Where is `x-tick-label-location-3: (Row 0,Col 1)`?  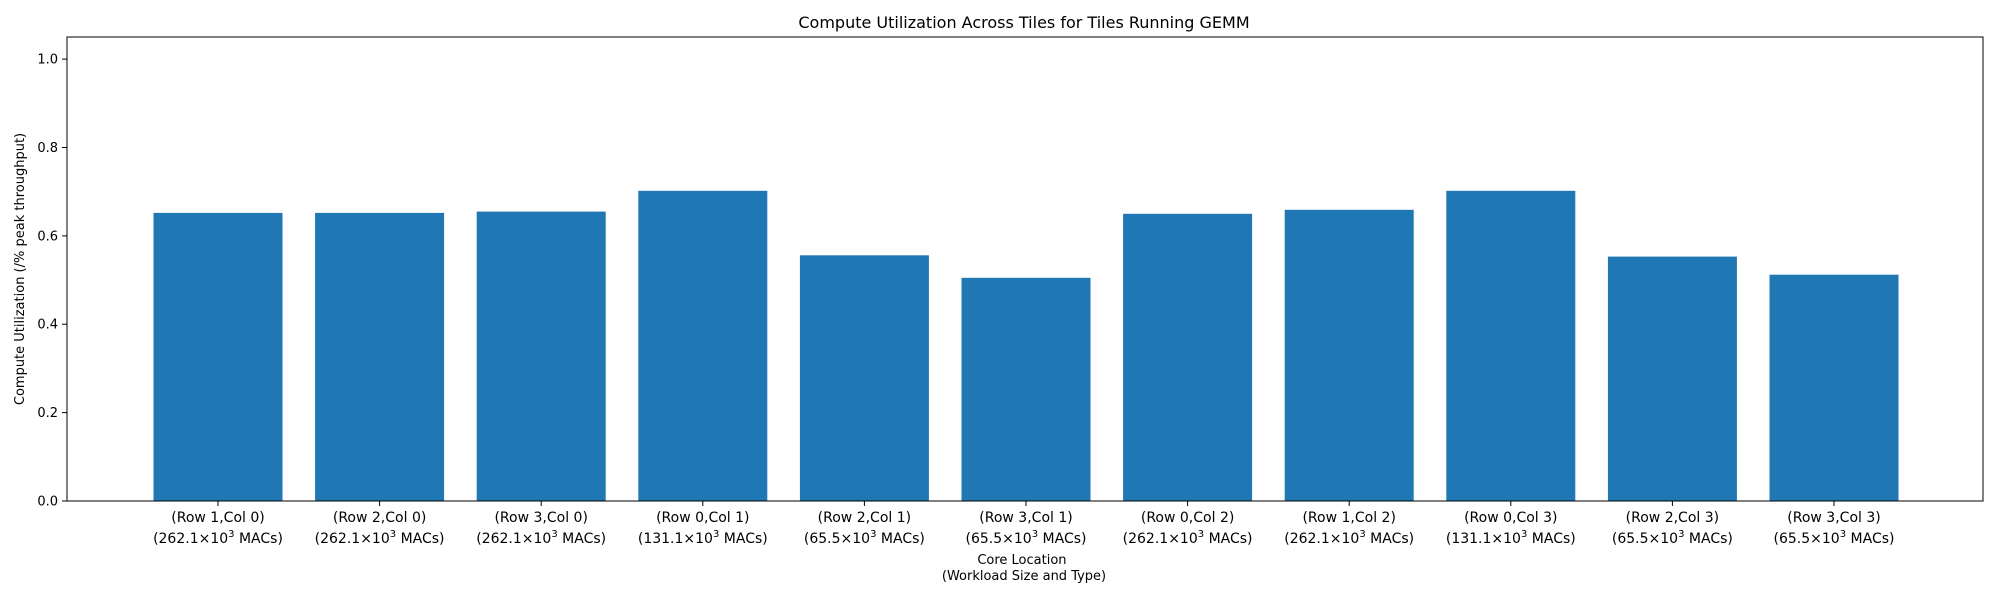
x-tick-label-location-3: (Row 0,Col 1) is located at coordinates (702, 518).